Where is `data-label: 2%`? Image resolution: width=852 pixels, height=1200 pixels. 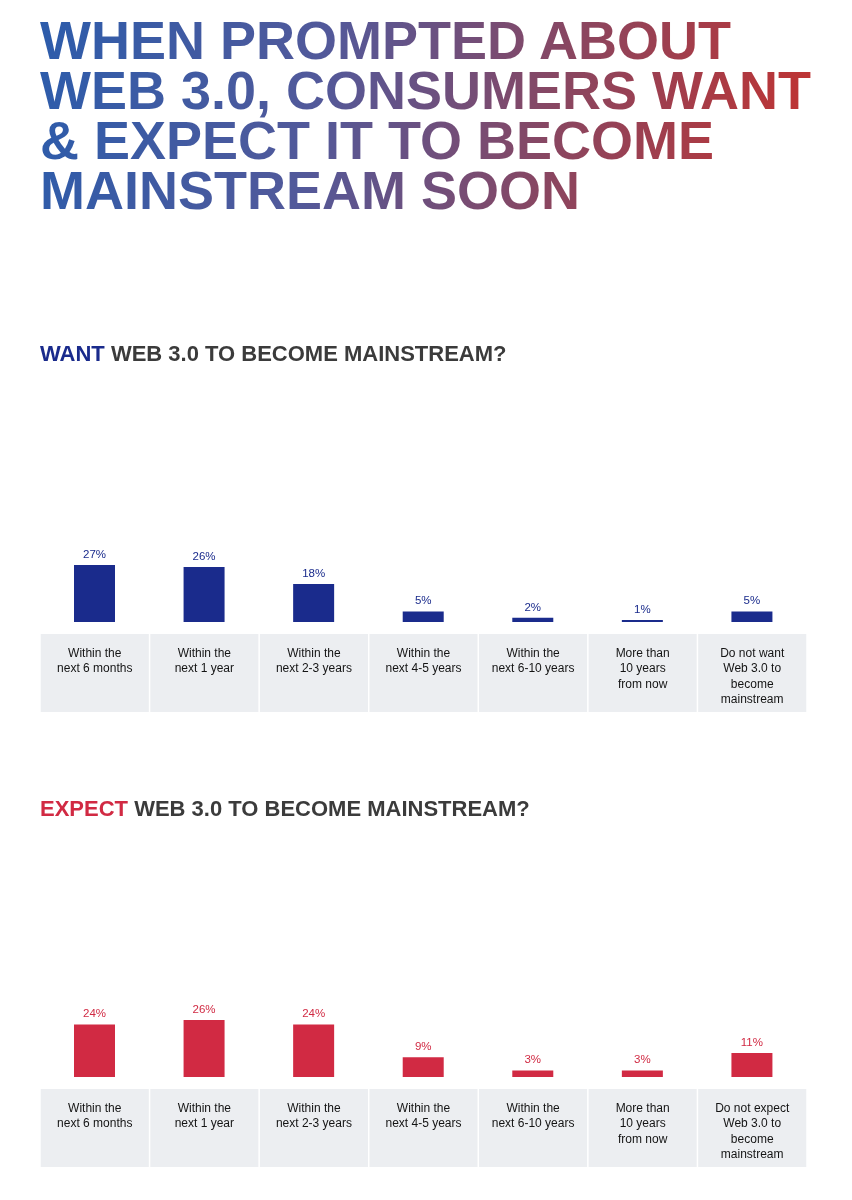 data-label: 2% is located at coordinates (533, 606).